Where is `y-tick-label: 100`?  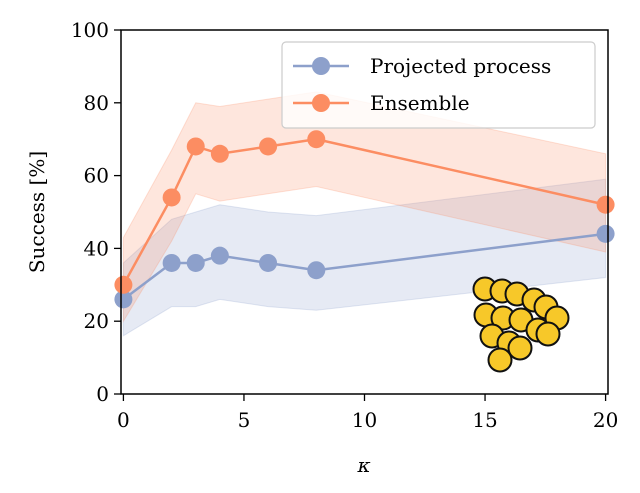 y-tick-label: 100 is located at coordinates (90, 30).